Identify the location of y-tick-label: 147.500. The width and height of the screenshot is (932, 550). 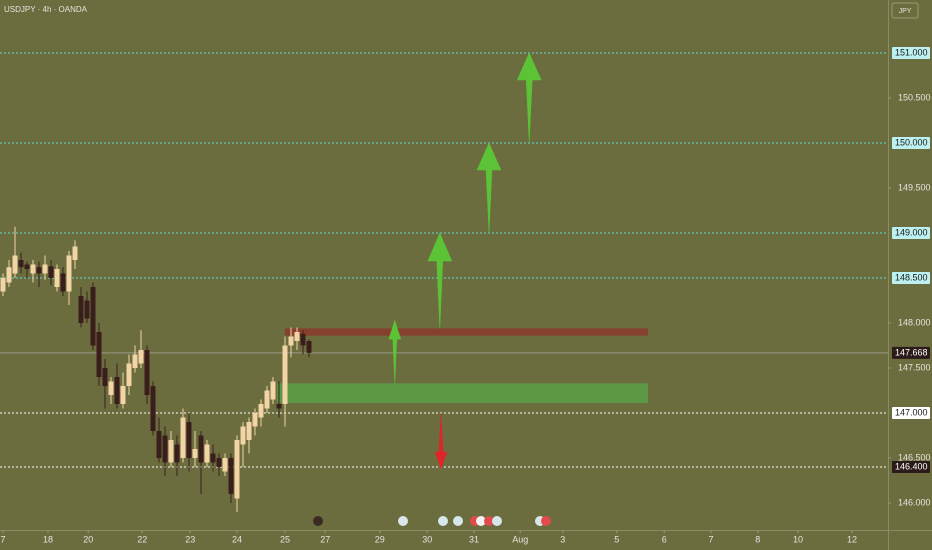
(914, 367).